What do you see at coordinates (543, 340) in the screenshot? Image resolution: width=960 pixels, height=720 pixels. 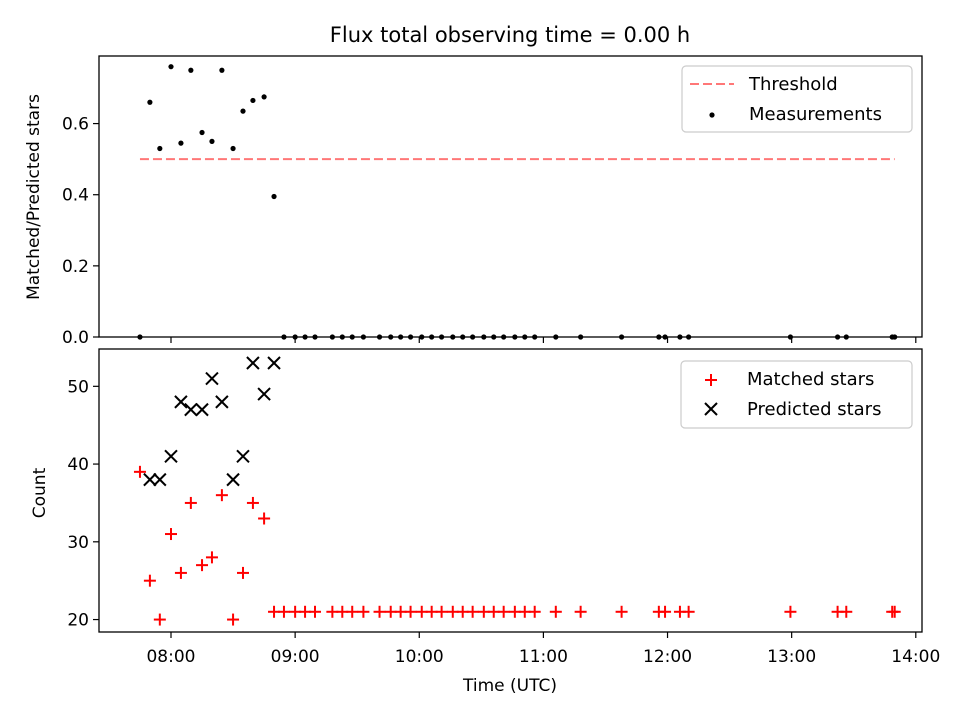 I see `top-x-tick-marks` at bounding box center [543, 340].